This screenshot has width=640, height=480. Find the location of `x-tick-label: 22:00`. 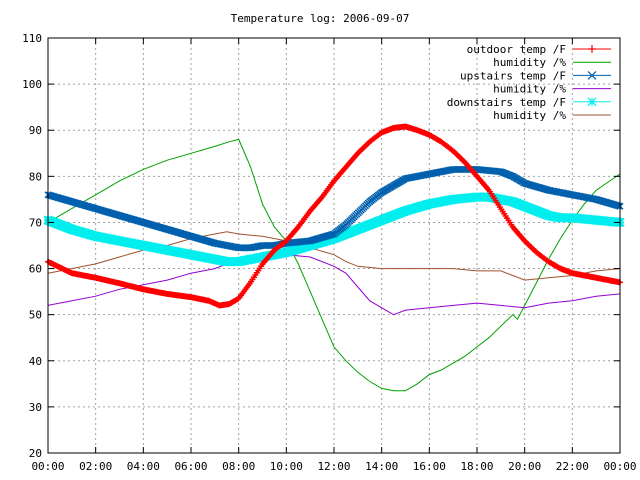

x-tick-label: 22:00 is located at coordinates (572, 466).